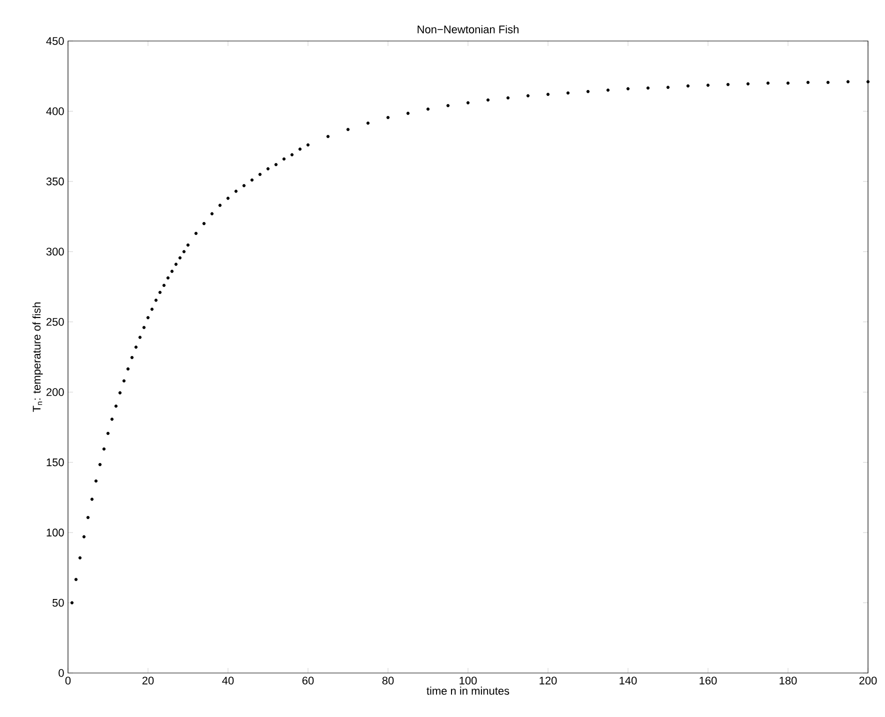  I want to click on x-tick-label: 100, so click(468, 680).